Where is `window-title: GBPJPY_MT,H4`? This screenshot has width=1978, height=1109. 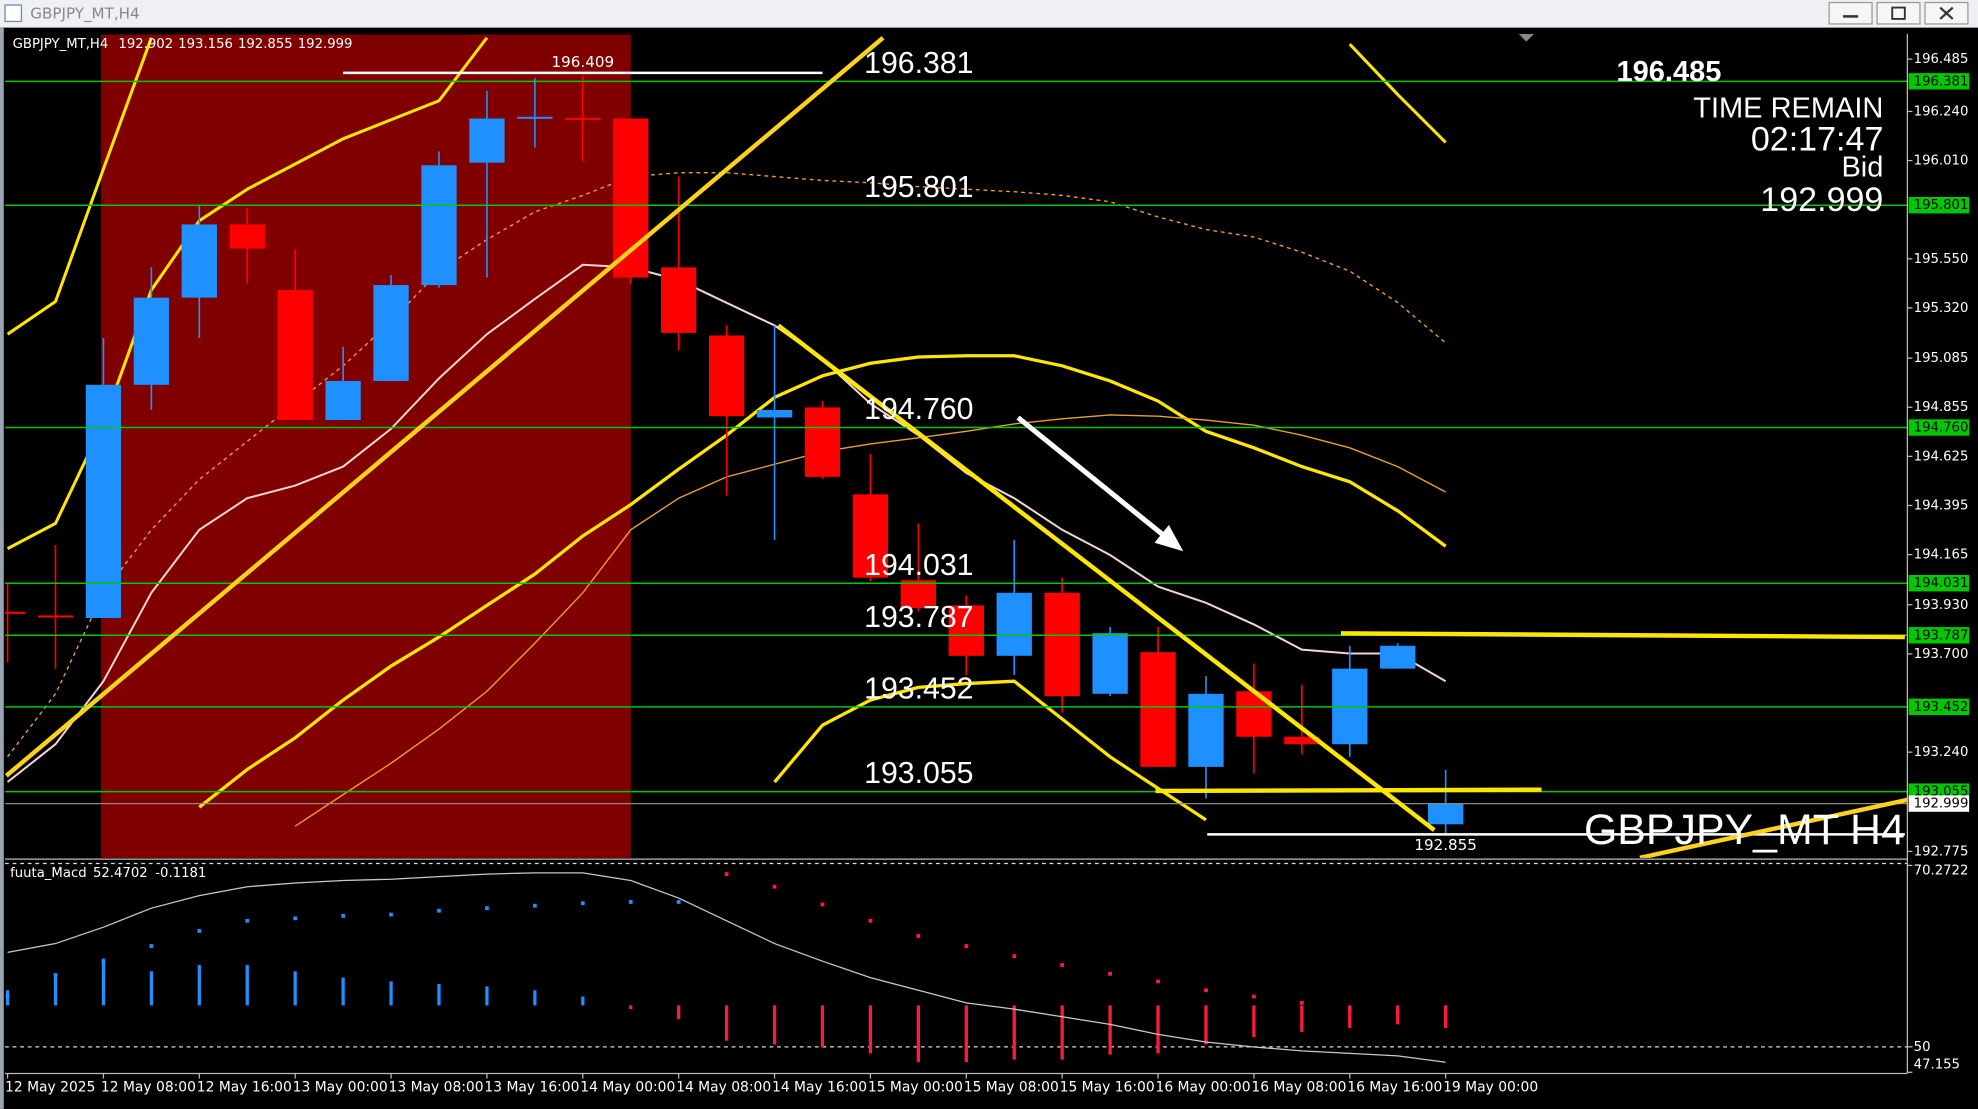
window-title: GBPJPY_MT,H4 is located at coordinates (84, 13).